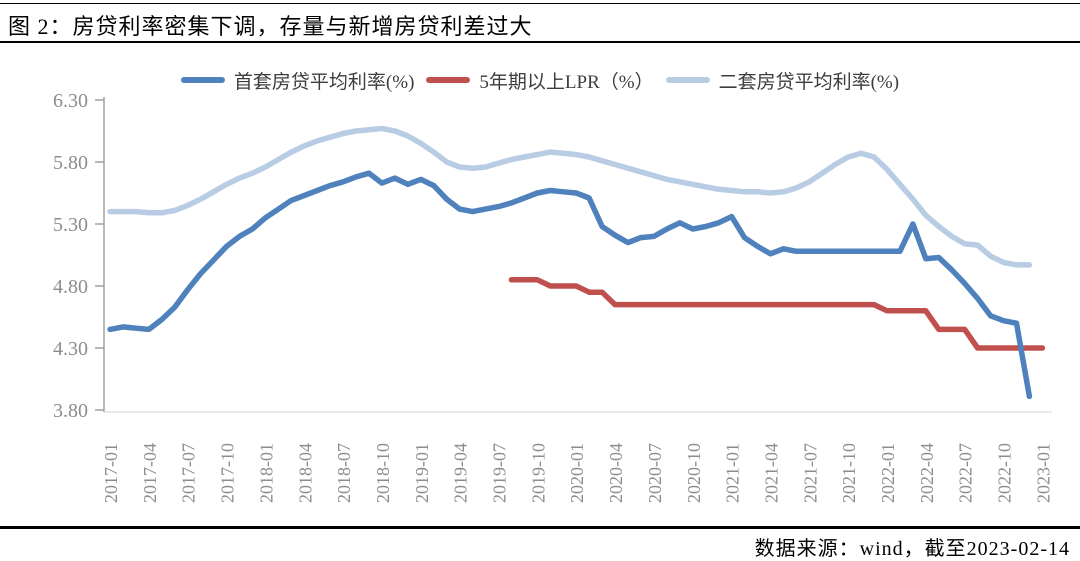  I want to click on x-tick-label: 2019-04, so click(461, 473).